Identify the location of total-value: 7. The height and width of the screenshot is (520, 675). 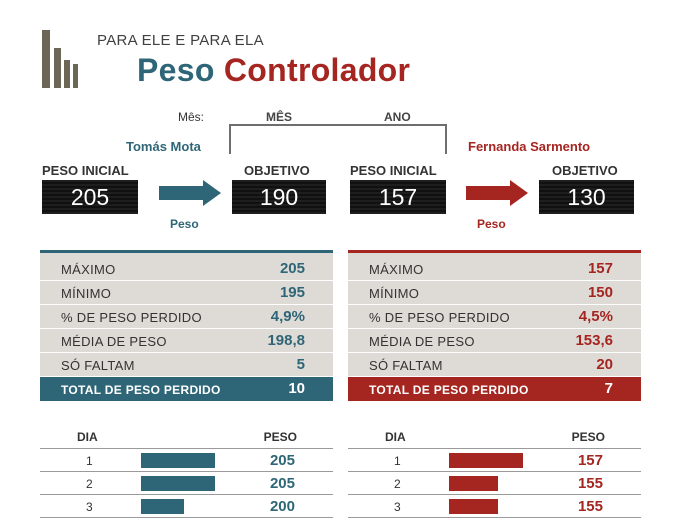
(608, 388).